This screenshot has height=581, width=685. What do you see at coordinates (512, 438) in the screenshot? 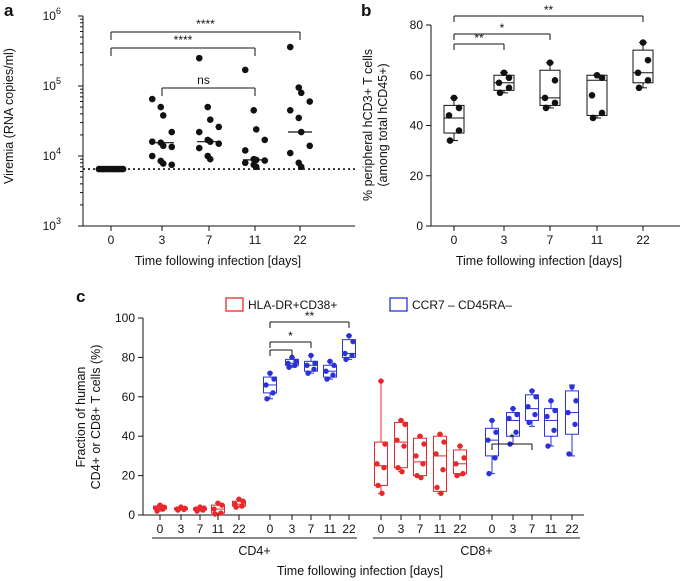
I see `panel-c-significance-label: *` at bounding box center [512, 438].